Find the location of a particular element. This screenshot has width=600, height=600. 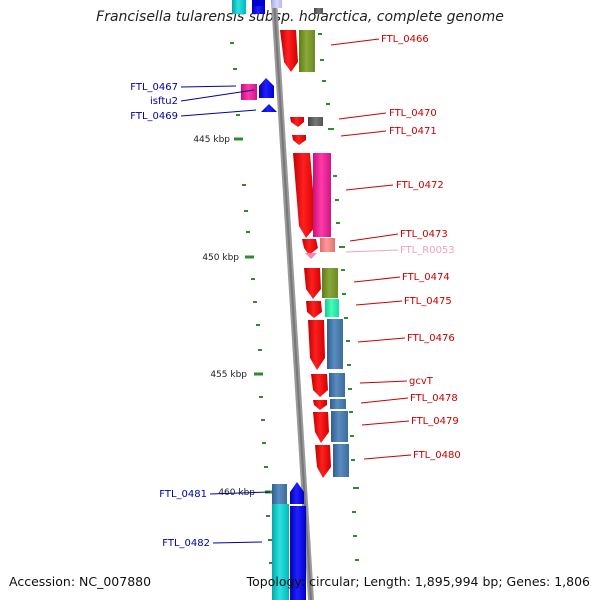

gene-ftl-0472-product is located at coordinates (322, 195).